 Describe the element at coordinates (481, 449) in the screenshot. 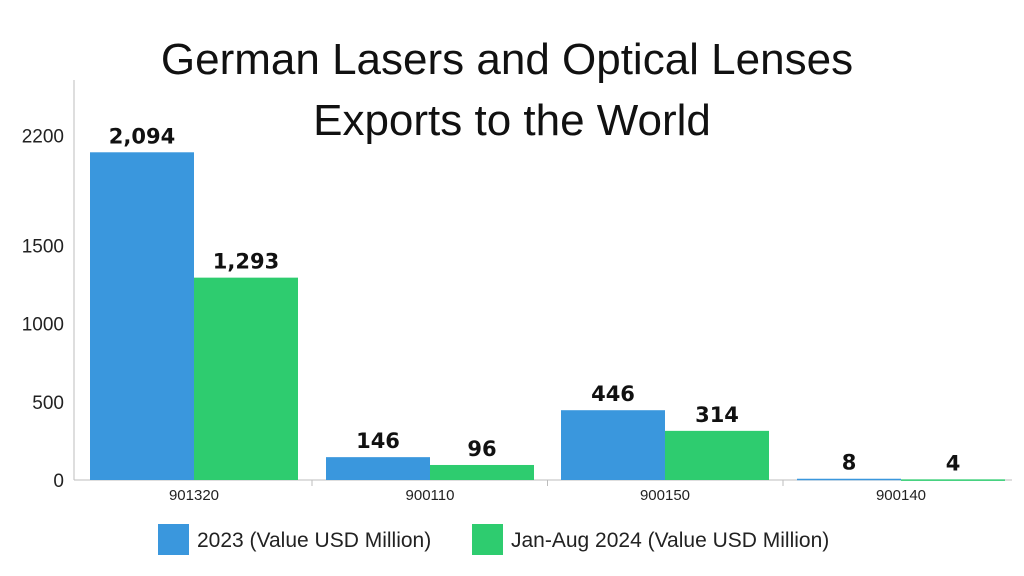

I see `data-label-900110-series-1: 96` at that location.